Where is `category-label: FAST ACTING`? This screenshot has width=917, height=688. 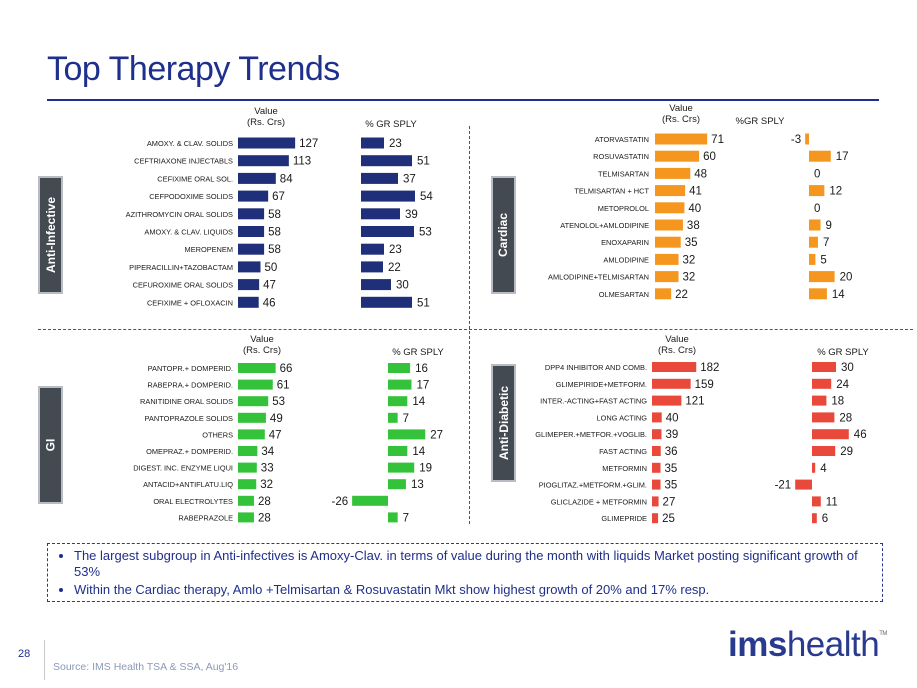 category-label: FAST ACTING is located at coordinates (623, 451).